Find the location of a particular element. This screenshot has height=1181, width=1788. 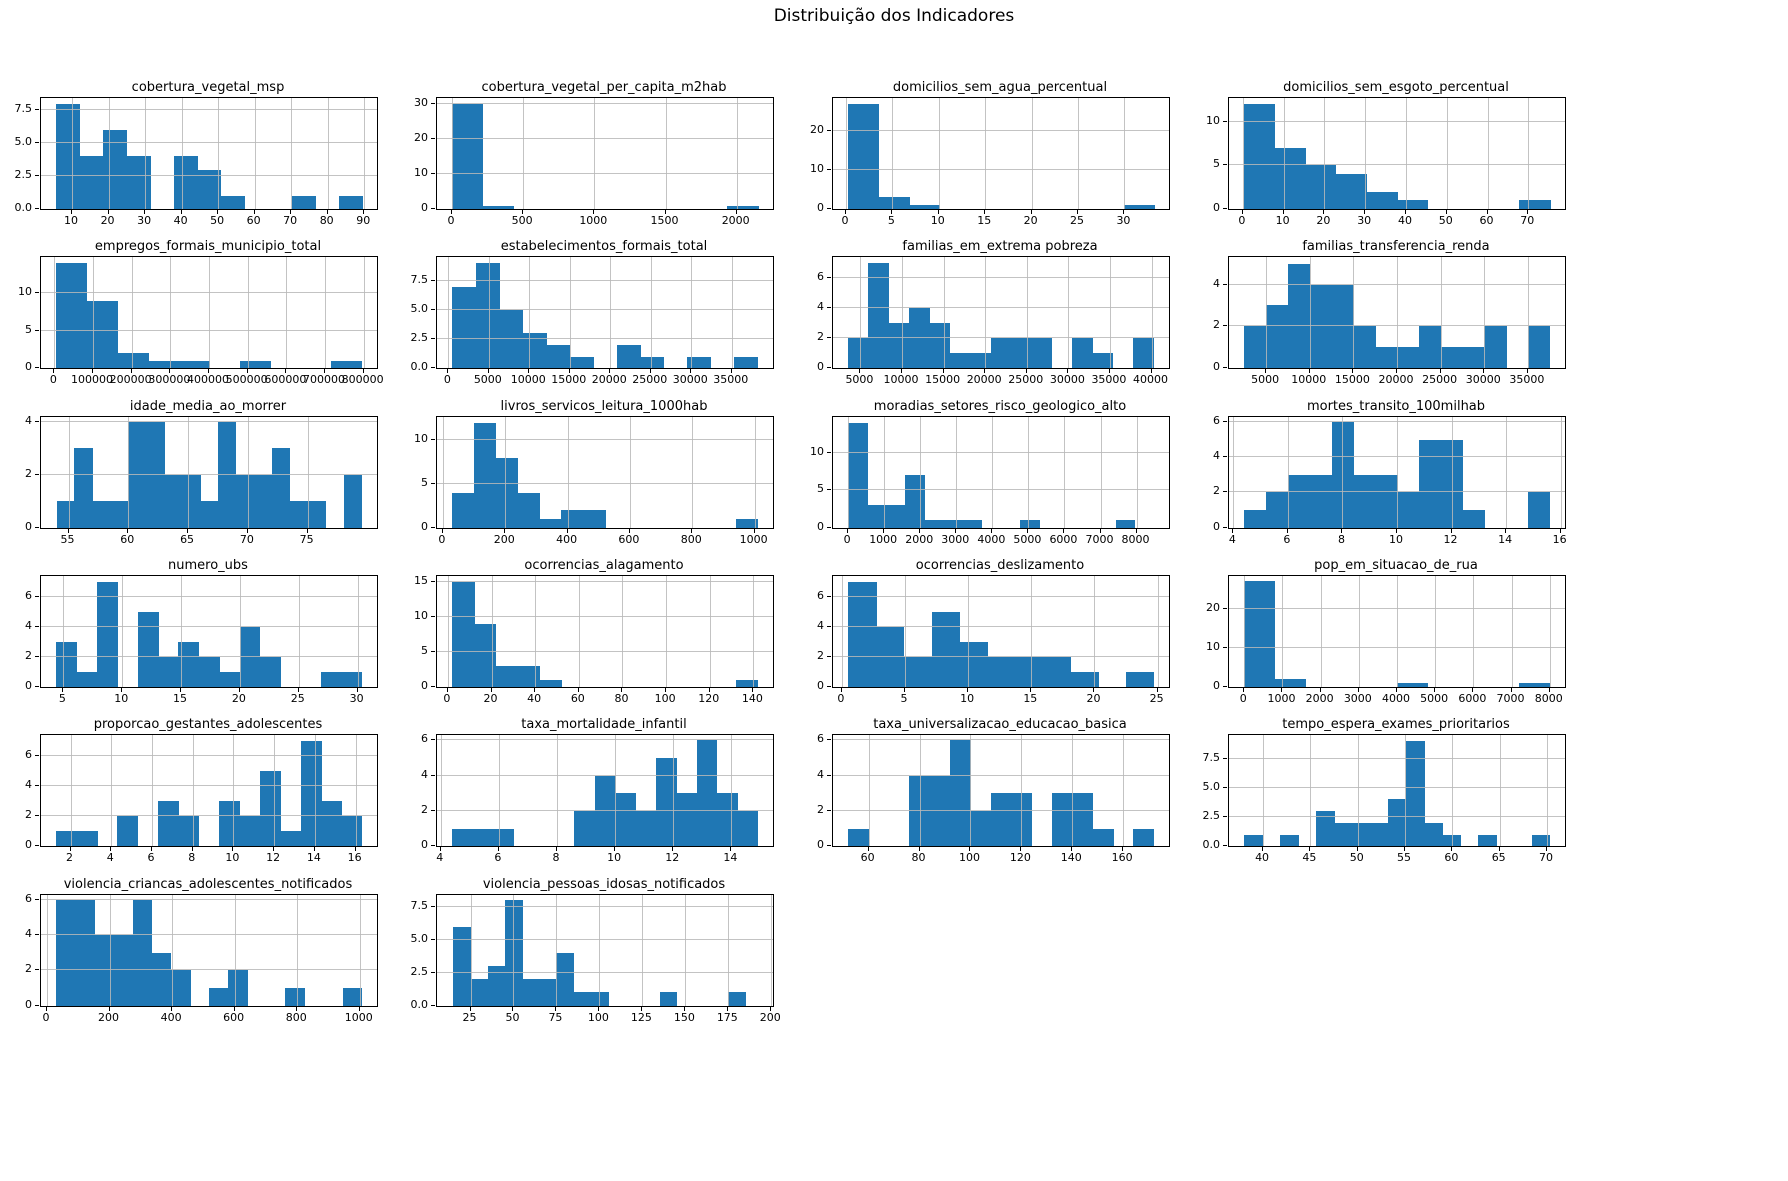

x-tick-label: 20 is located at coordinates (1030, 220).